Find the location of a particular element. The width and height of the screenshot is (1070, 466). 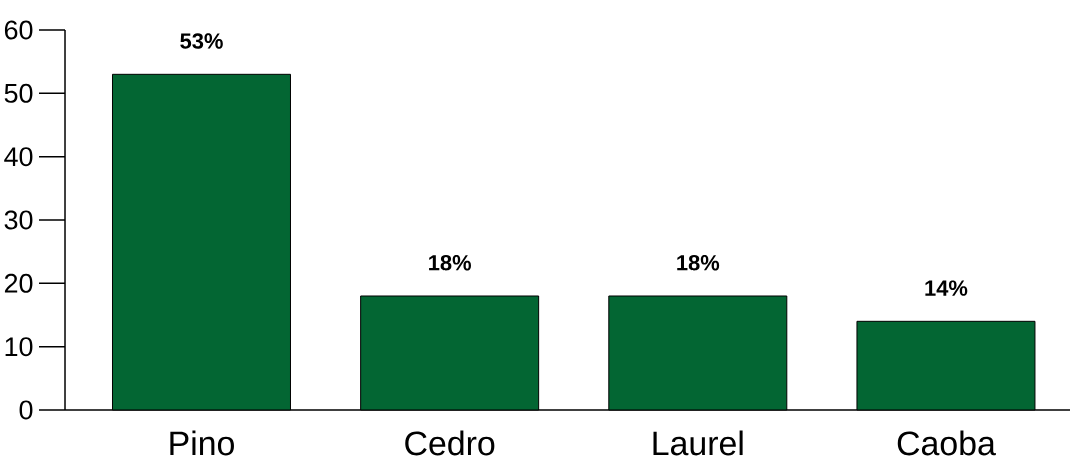

y-tick-label: 40 is located at coordinates (18, 157).